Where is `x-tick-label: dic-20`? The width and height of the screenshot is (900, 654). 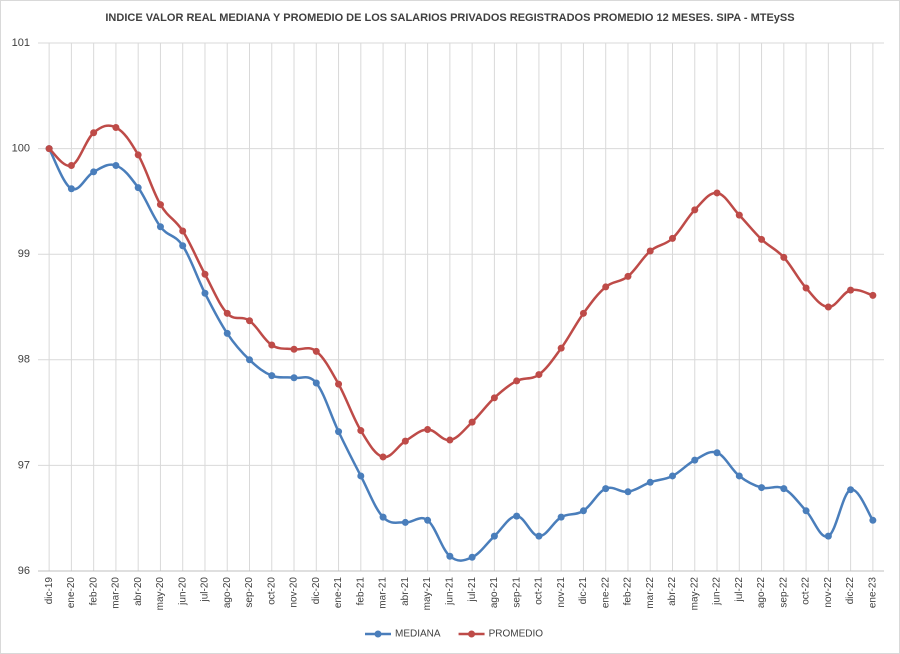
x-tick-label: dic-20 is located at coordinates (316, 591).